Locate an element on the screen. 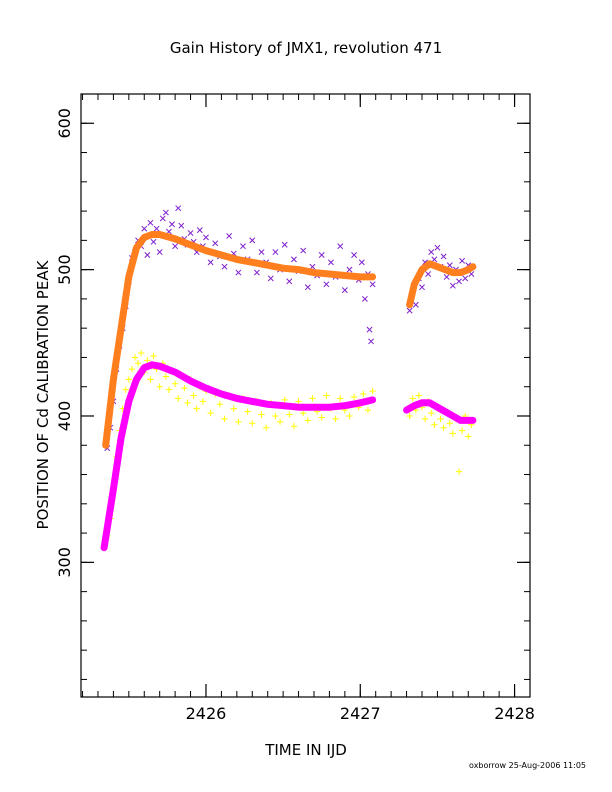 This screenshot has width=612, height=792. series-low-peak-measurements is located at coordinates (289, 444).